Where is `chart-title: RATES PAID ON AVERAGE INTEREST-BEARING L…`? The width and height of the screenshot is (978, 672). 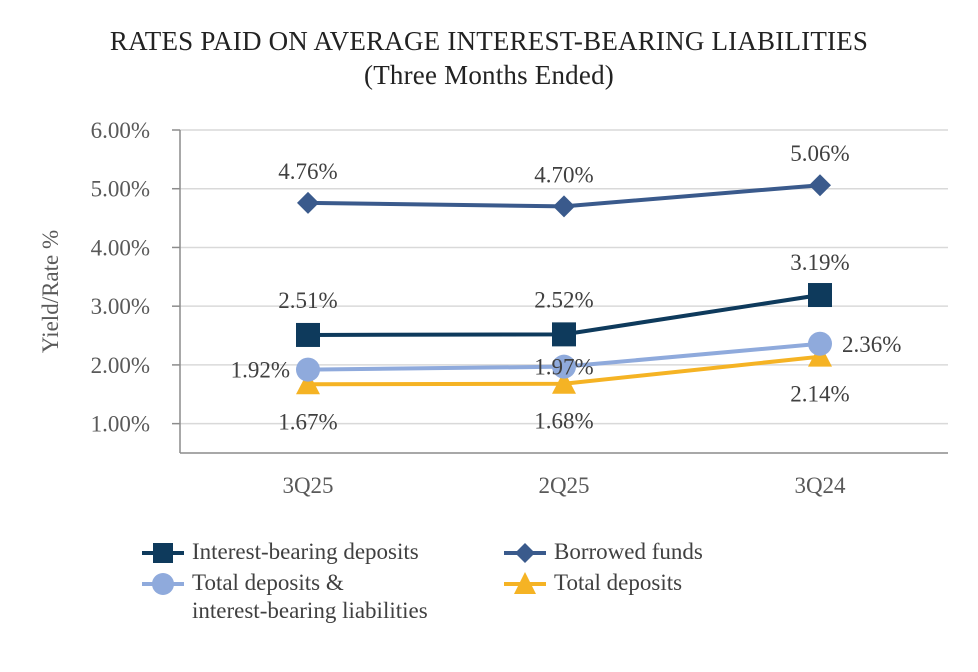
chart-title: RATES PAID ON AVERAGE INTEREST-BEARING L… is located at coordinates (489, 41).